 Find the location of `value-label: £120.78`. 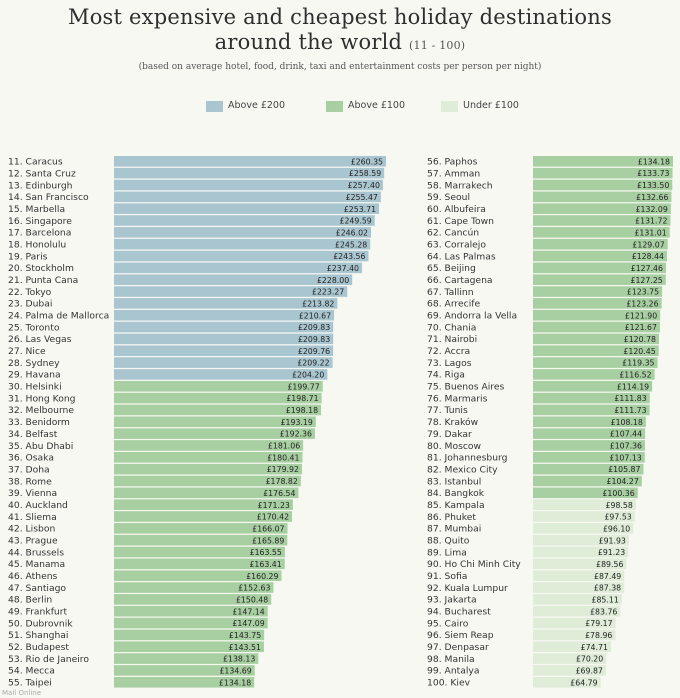

value-label: £120.78 is located at coordinates (640, 339).